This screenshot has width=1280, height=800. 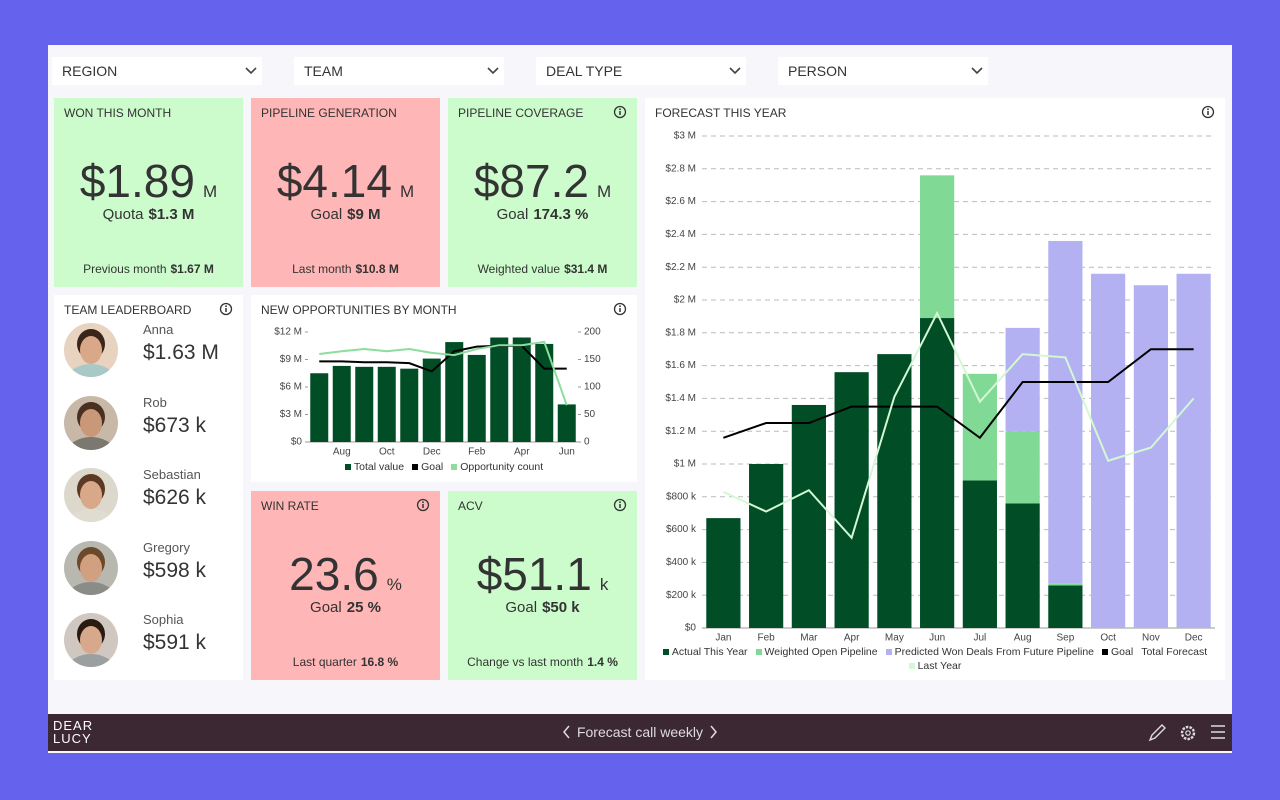 What do you see at coordinates (322, 269) in the screenshot?
I see `kpi-footer-label: Last month` at bounding box center [322, 269].